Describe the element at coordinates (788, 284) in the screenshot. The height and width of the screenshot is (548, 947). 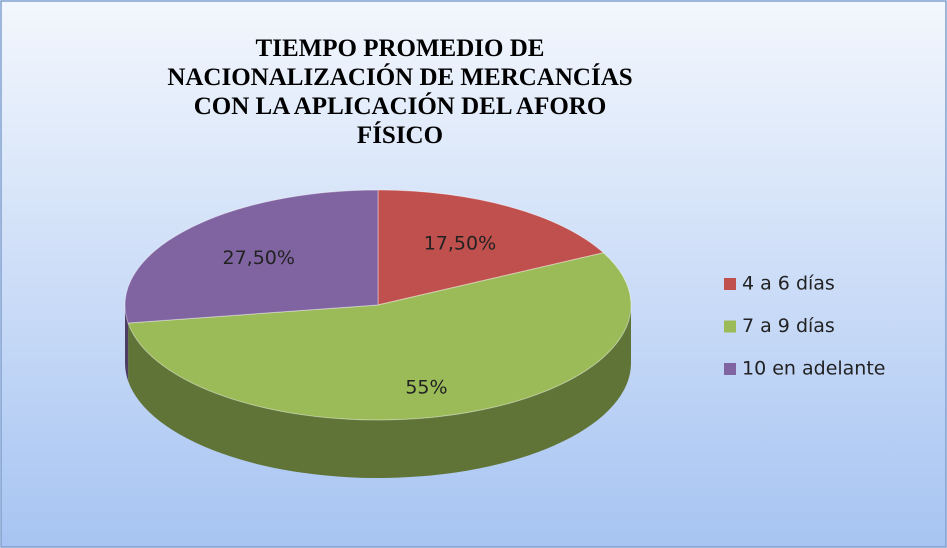
I see `legend-label: 4 a 6 días` at that location.